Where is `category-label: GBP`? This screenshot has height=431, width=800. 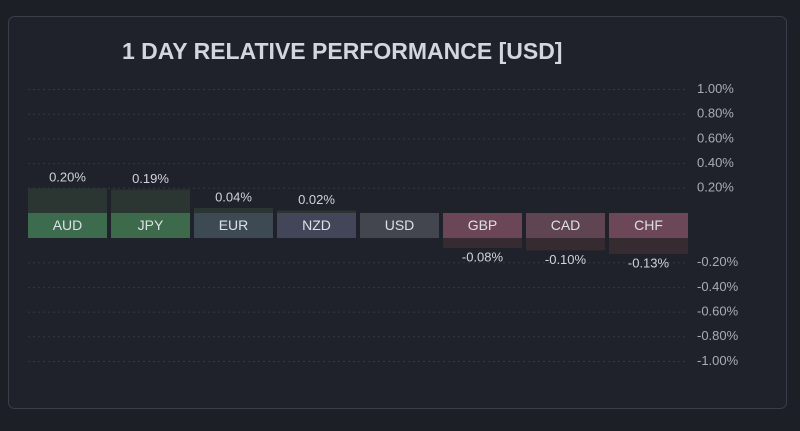
category-label: GBP is located at coordinates (483, 225).